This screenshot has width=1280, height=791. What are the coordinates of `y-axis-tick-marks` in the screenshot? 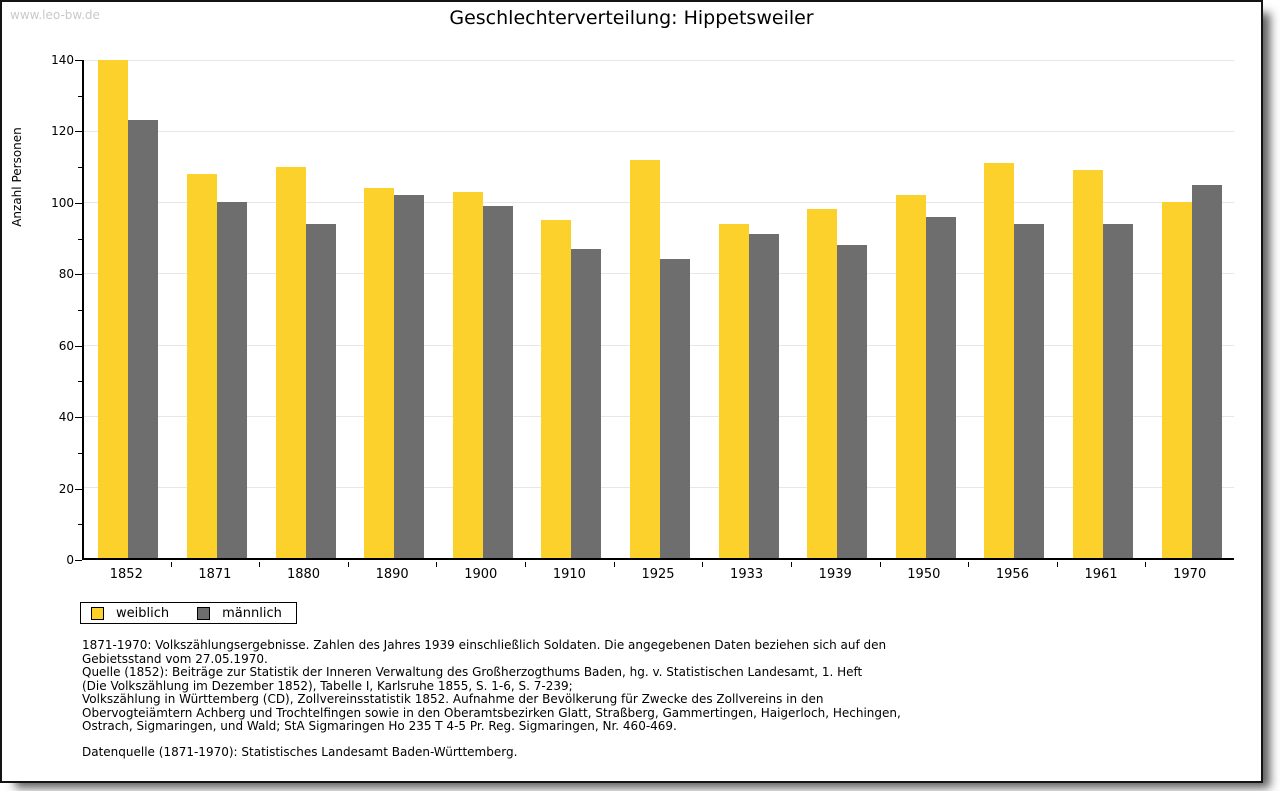 It's located at (78, 310).